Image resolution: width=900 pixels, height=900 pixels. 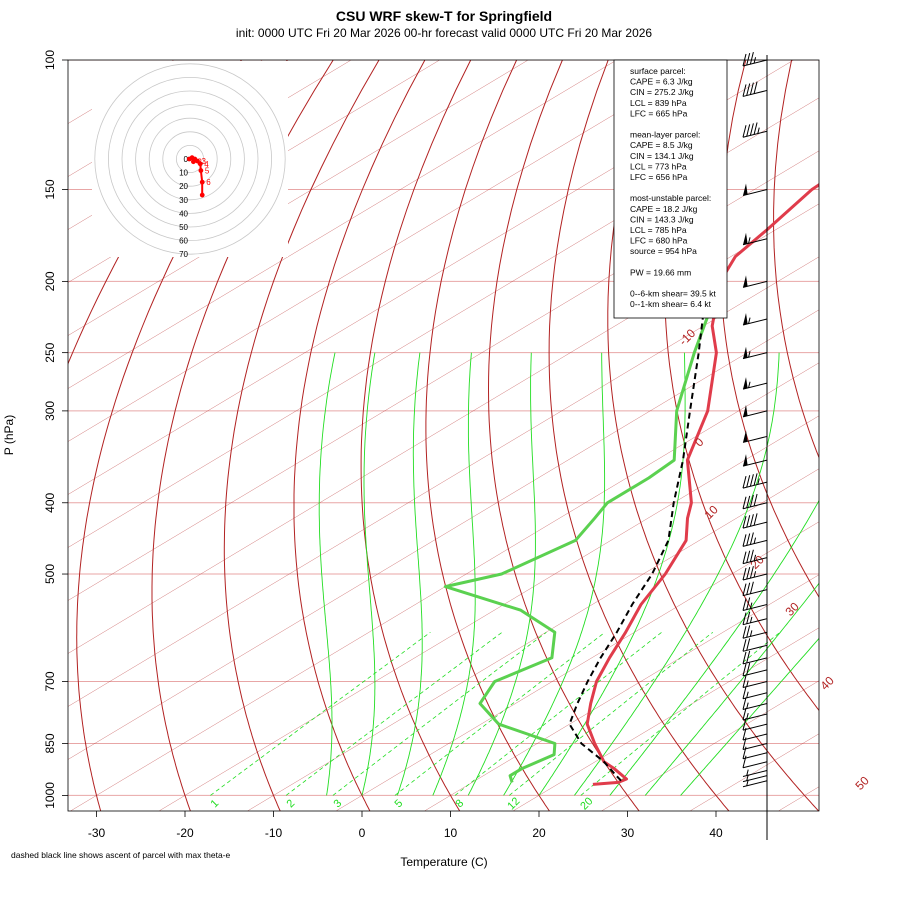 What do you see at coordinates (451, 833) in the screenshot?
I see `x-tick-label: 10` at bounding box center [451, 833].